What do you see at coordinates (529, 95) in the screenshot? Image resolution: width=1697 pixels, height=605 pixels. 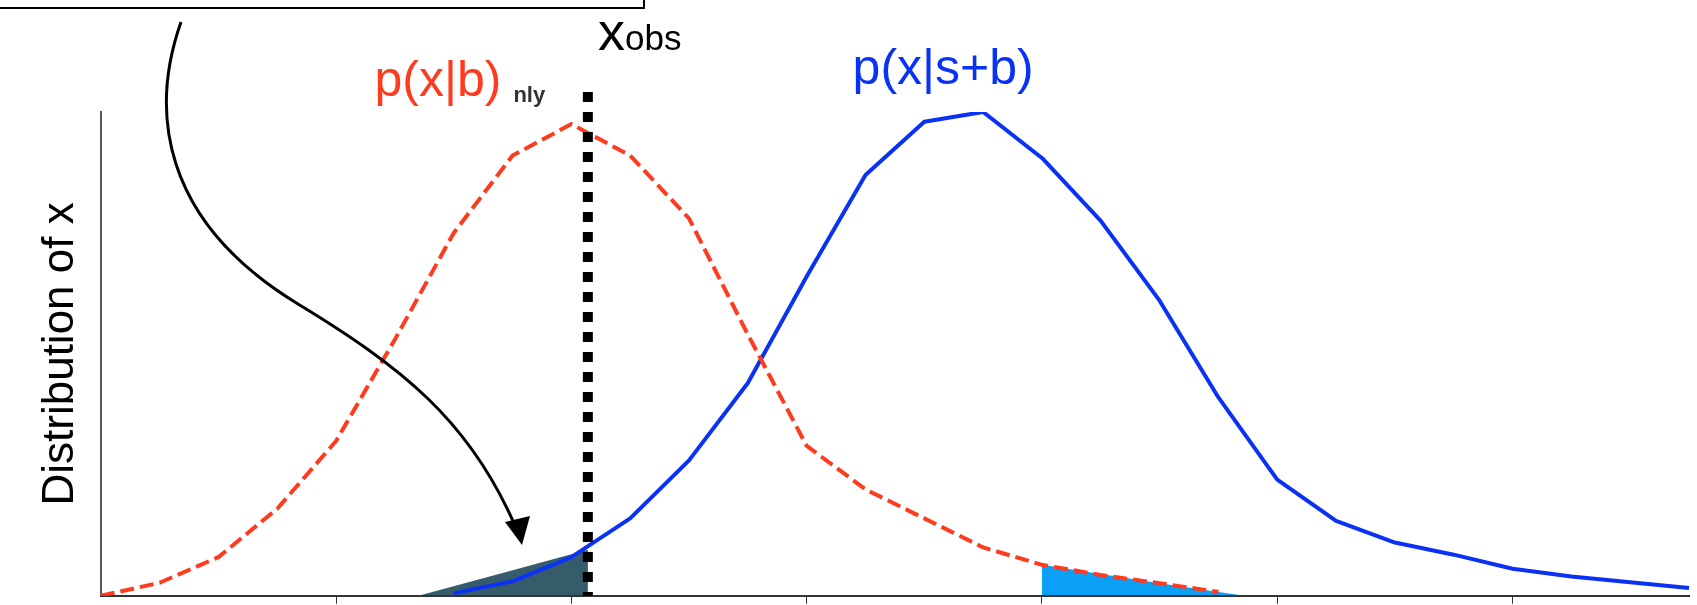 I see `text: nly` at bounding box center [529, 95].